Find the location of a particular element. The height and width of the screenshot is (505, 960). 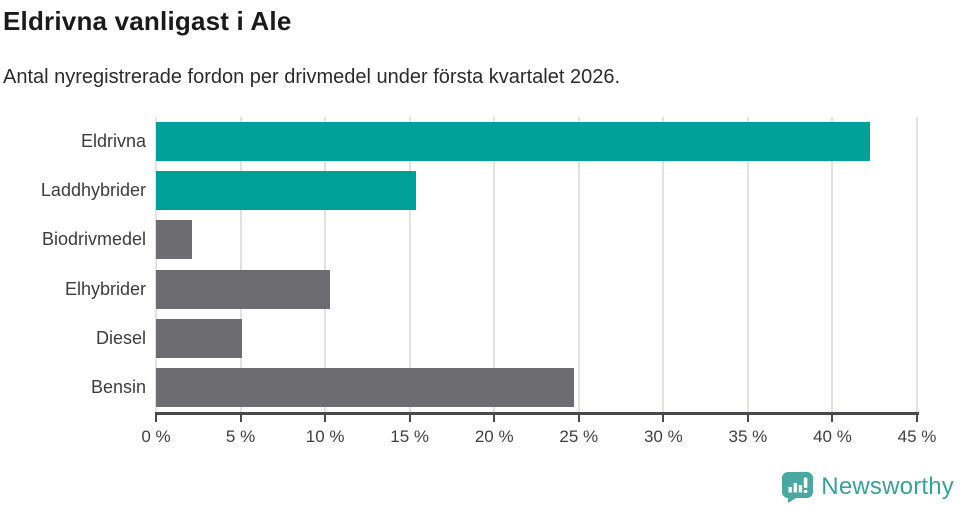

x-tick-label: 10 % is located at coordinates (325, 436).